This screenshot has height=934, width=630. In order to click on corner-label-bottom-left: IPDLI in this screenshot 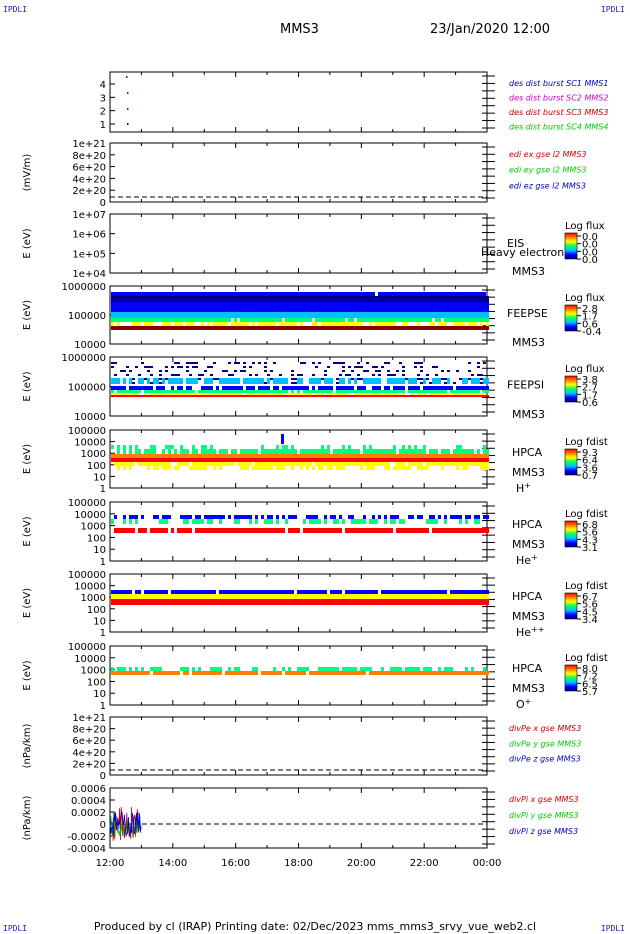, I will do `click(15, 928)`.